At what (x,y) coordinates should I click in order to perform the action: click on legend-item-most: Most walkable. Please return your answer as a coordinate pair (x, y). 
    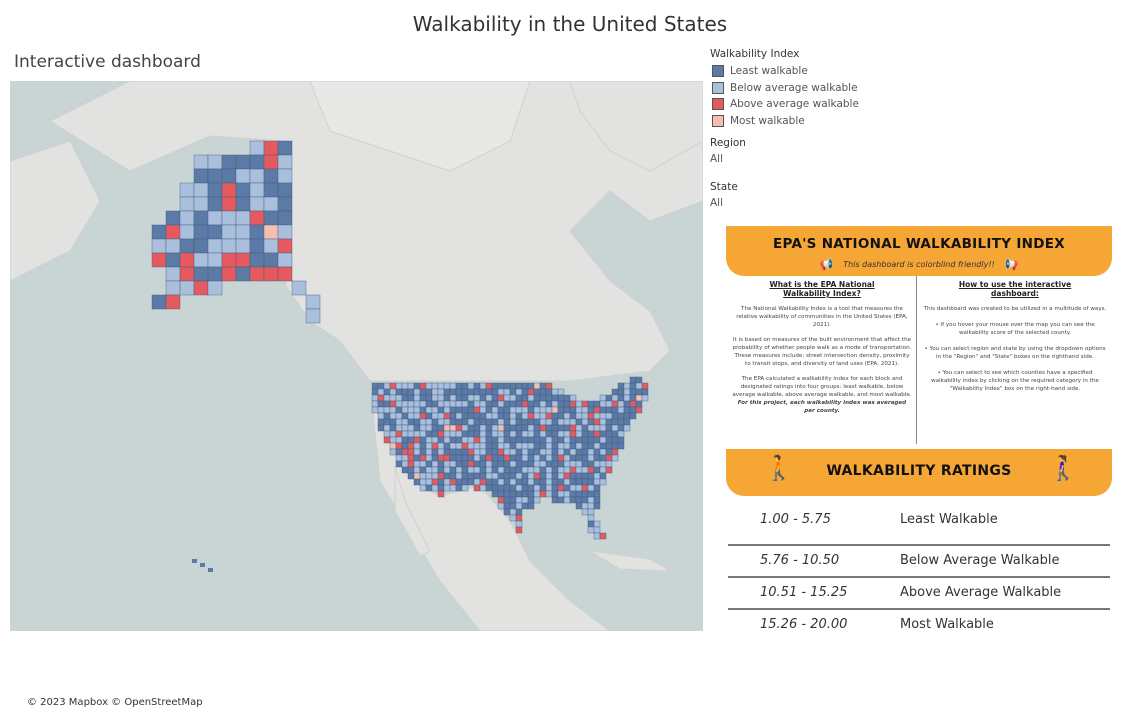
    Looking at the image, I should click on (784, 121).